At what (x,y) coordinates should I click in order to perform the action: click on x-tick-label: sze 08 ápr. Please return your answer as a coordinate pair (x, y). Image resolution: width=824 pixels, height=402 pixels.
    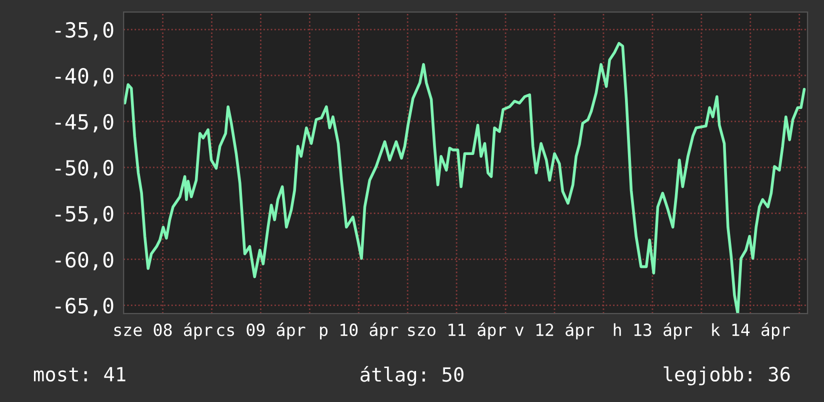
    Looking at the image, I should click on (163, 331).